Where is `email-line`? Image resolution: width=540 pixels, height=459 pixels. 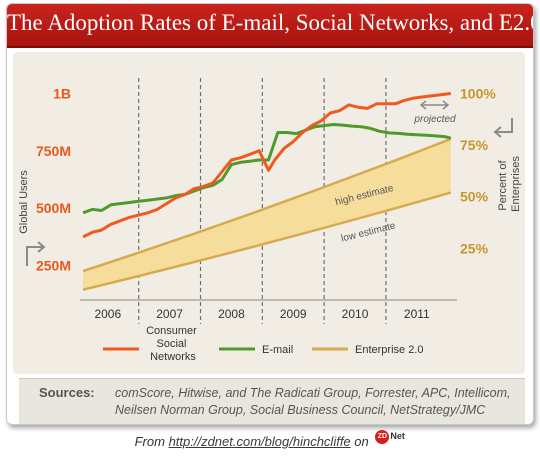 email-line is located at coordinates (267, 169).